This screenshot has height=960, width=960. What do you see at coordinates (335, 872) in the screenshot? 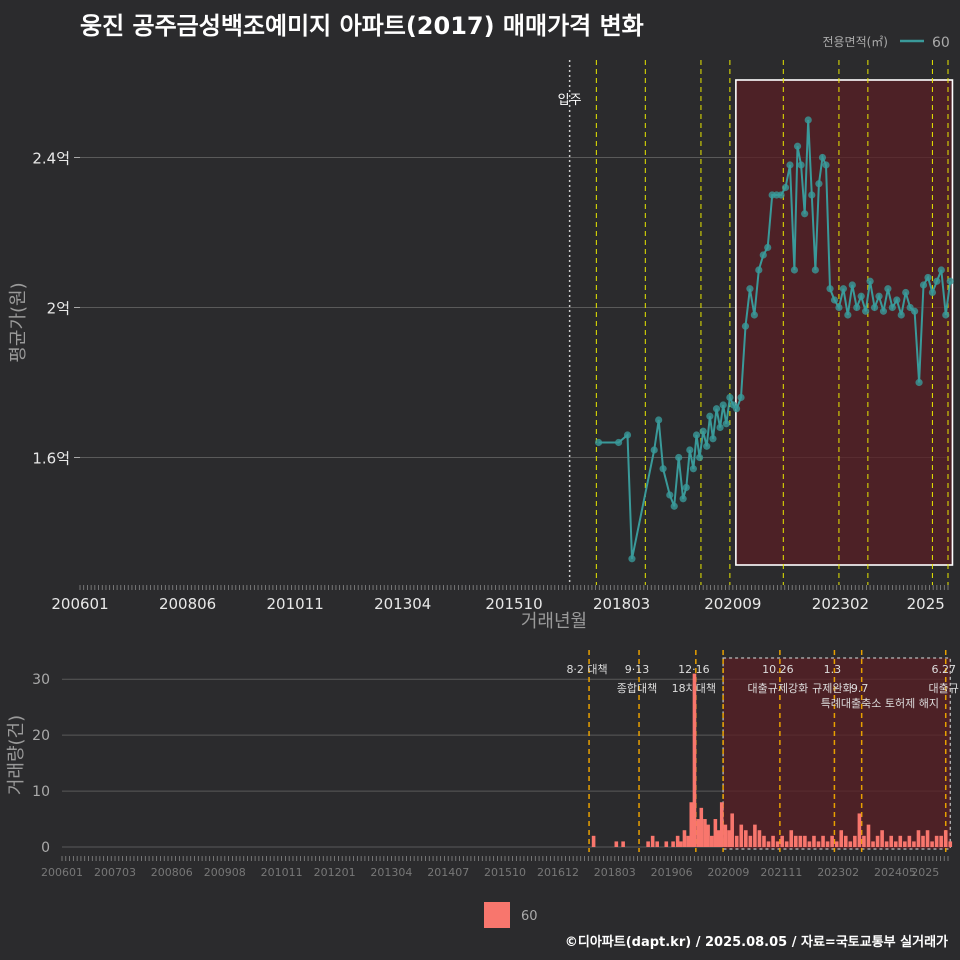
I see `bar-x-tick-label: 201201` at bounding box center [335, 872].